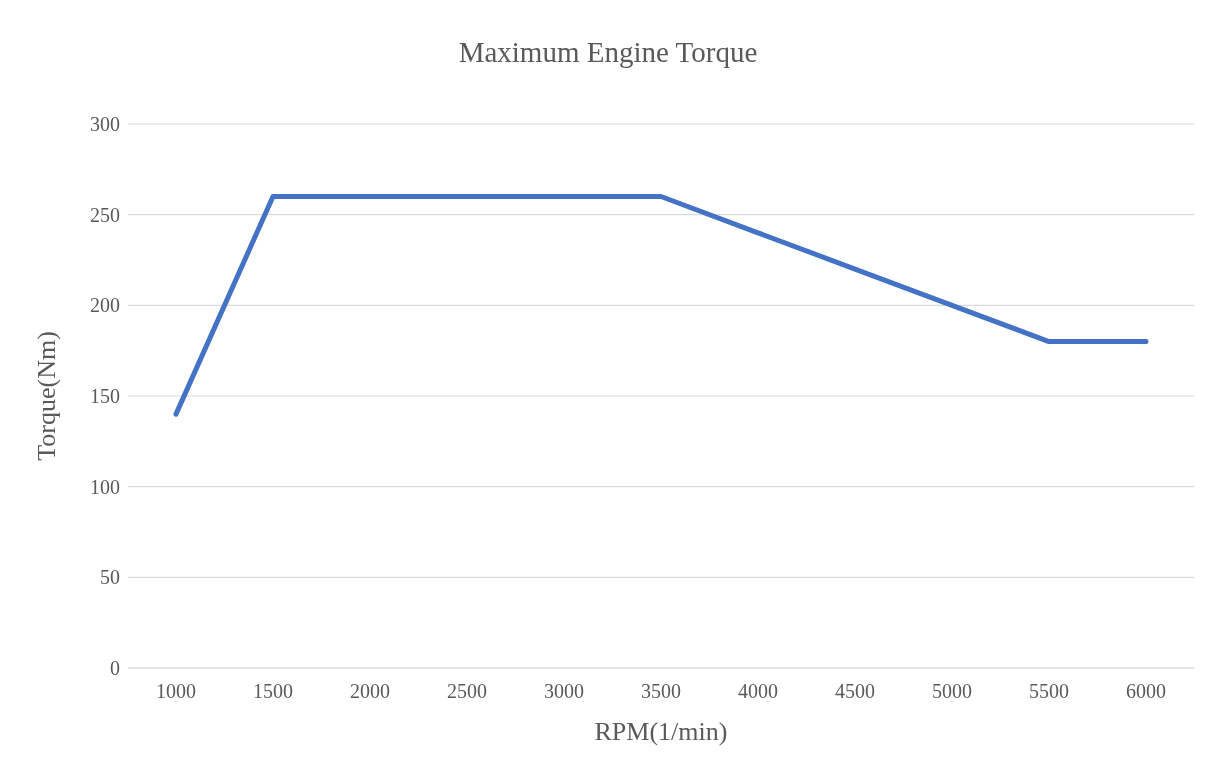 Image resolution: width=1217 pixels, height=760 pixels. I want to click on x-tick-label: 4500, so click(855, 691).